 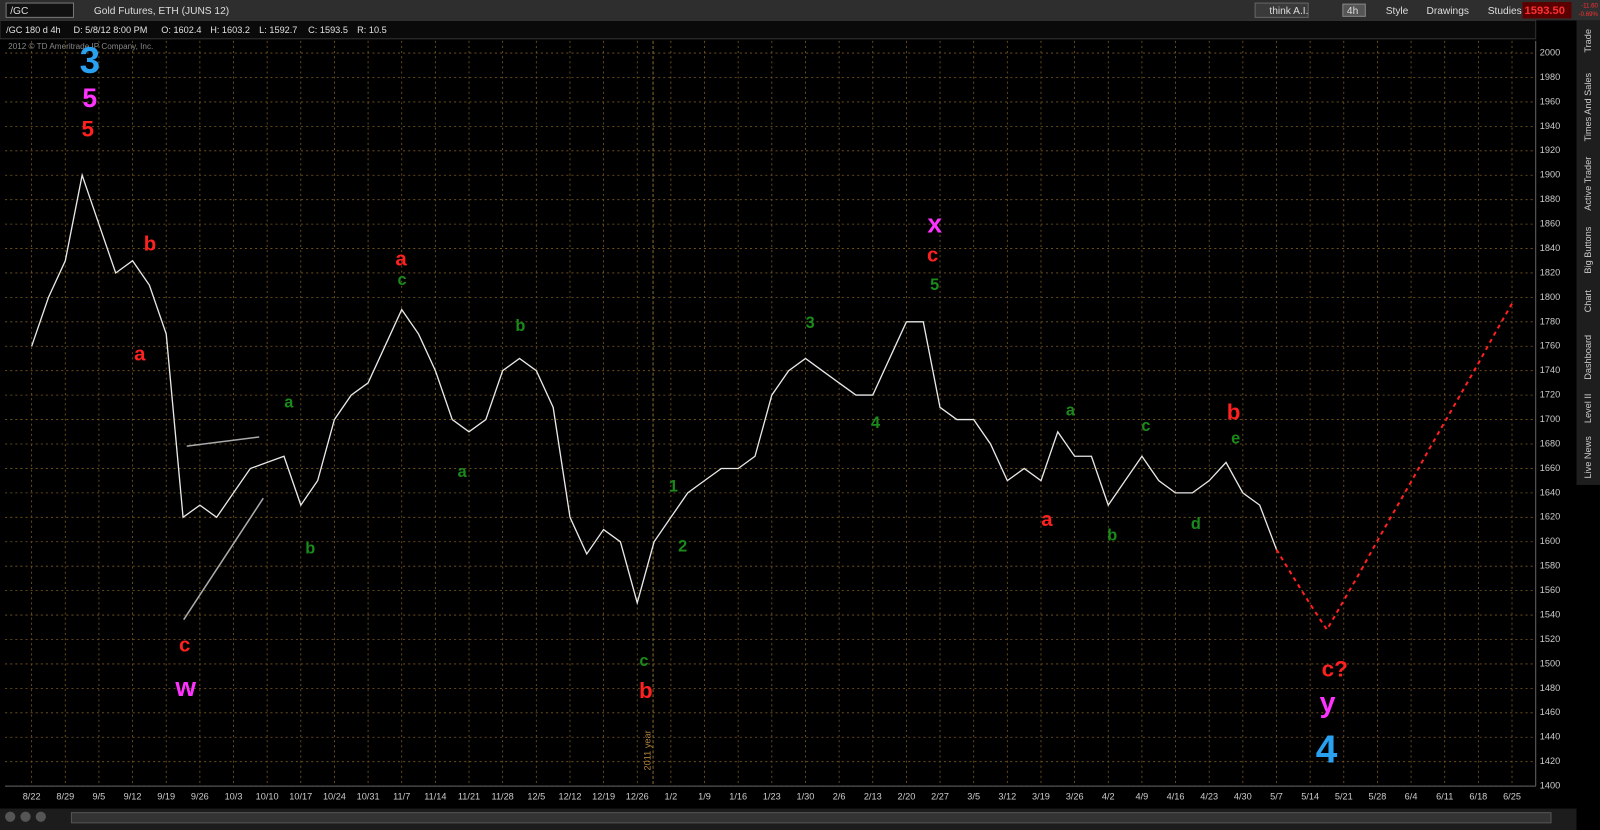 I want to click on info-close: C: 1593.5, so click(x=328, y=30).